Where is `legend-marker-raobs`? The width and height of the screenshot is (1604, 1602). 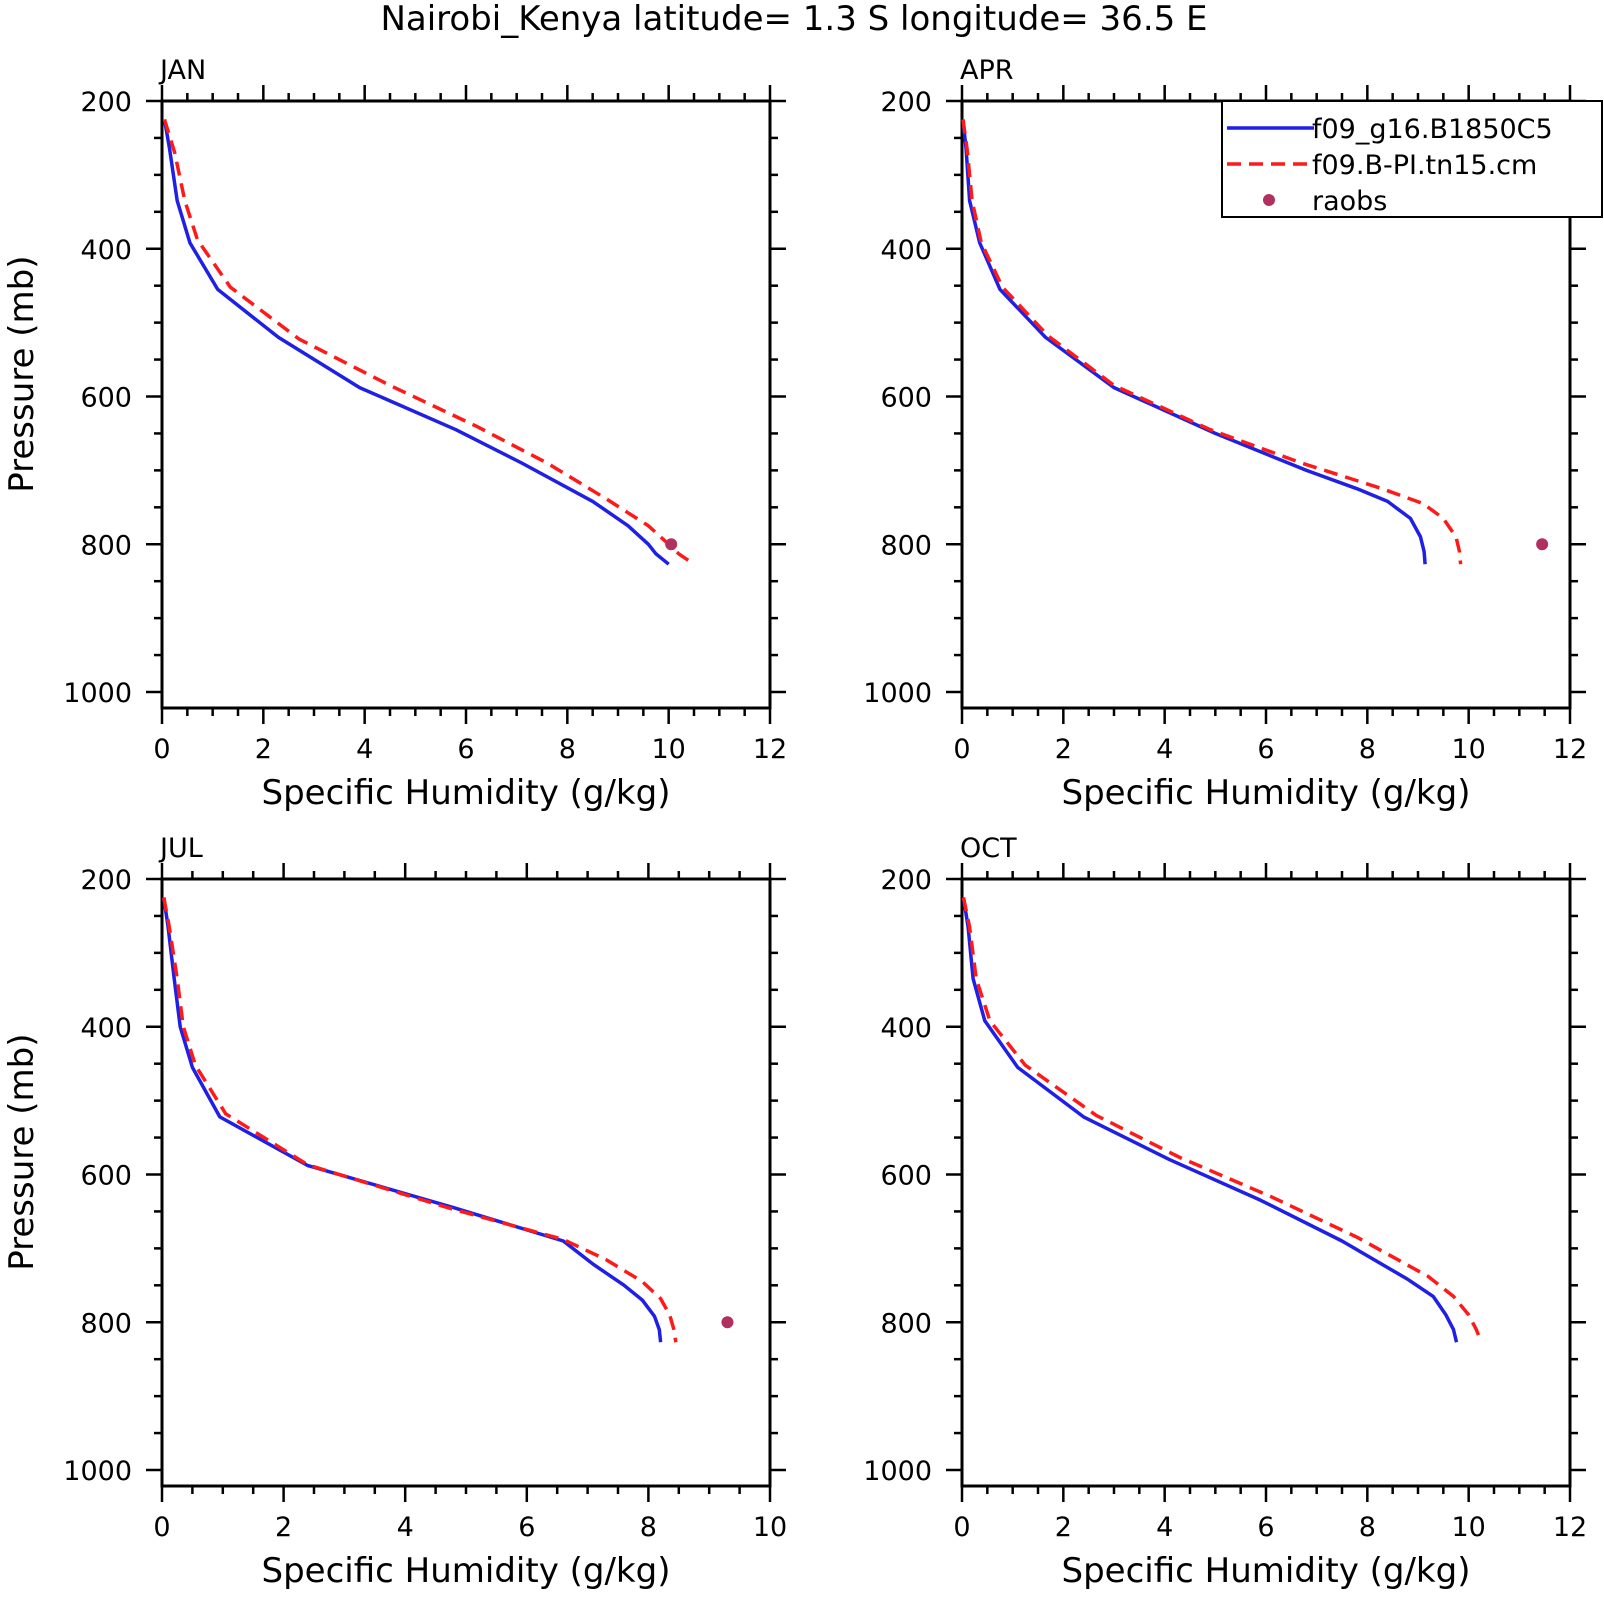 legend-marker-raobs is located at coordinates (1269, 200).